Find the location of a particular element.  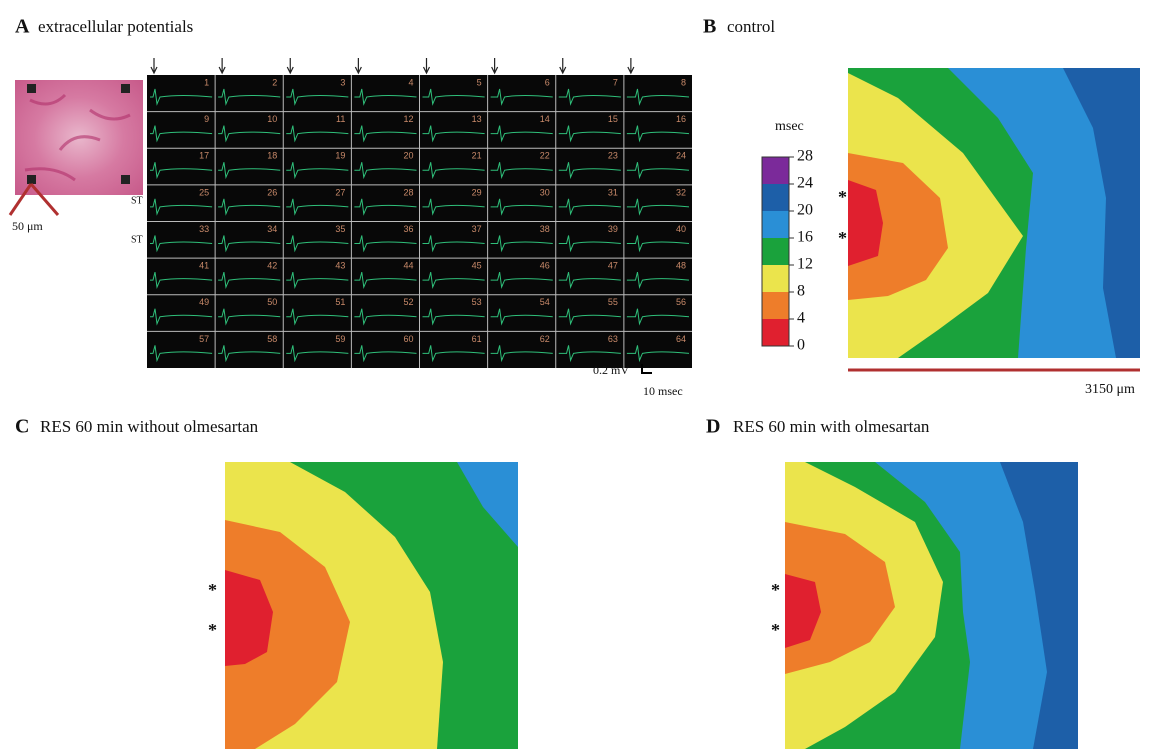

electrode-number: 17 is located at coordinates (204, 156).